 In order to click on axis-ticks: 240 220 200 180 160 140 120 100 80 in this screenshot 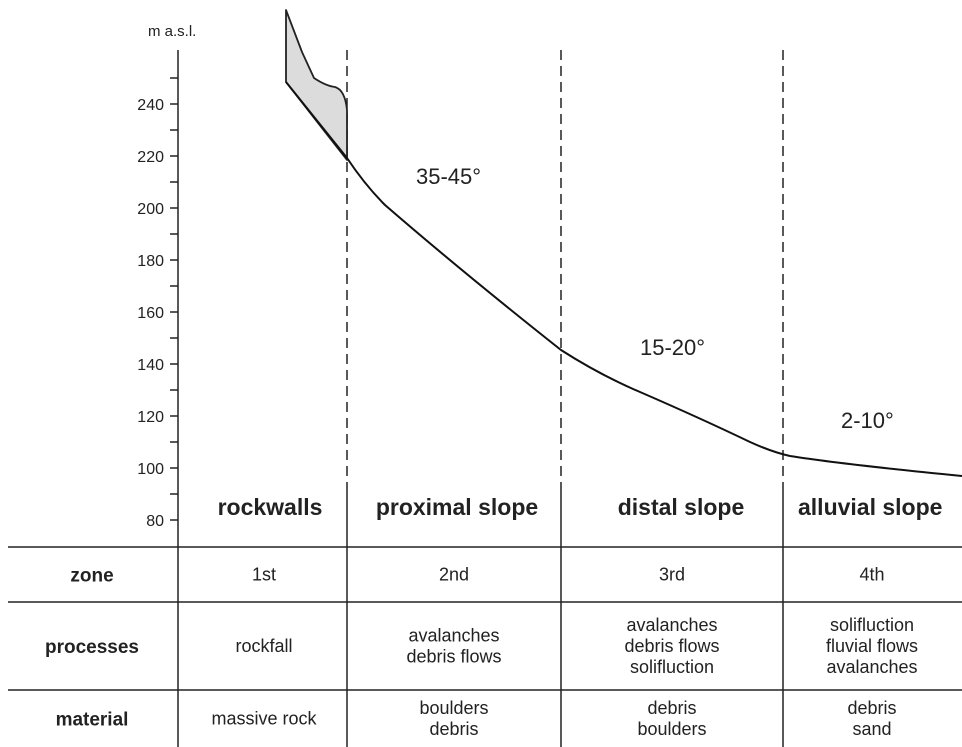, I will do `click(157, 303)`.